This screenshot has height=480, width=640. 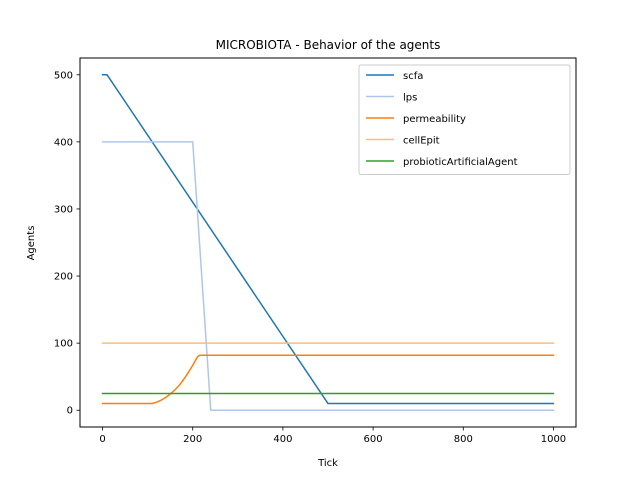 I want to click on x-tick-label: 600, so click(x=373, y=439).